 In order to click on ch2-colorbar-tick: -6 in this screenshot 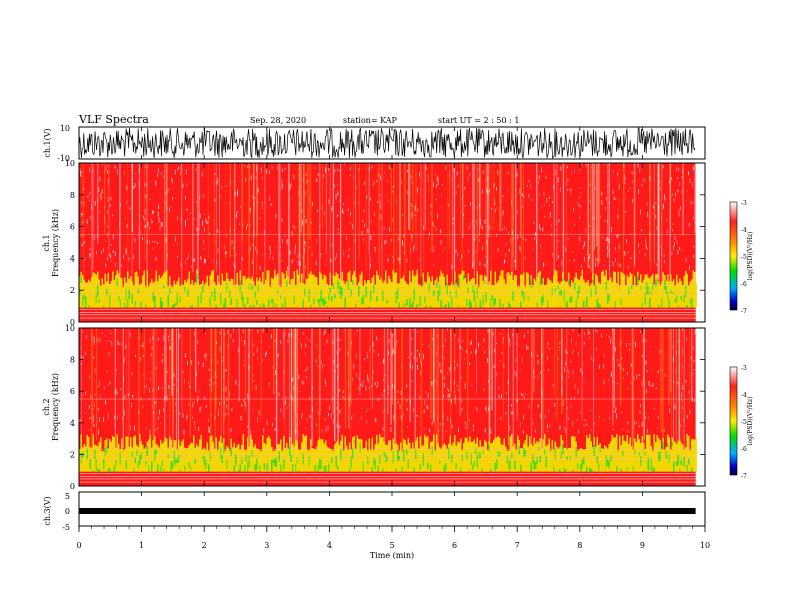, I will do `click(744, 449)`.